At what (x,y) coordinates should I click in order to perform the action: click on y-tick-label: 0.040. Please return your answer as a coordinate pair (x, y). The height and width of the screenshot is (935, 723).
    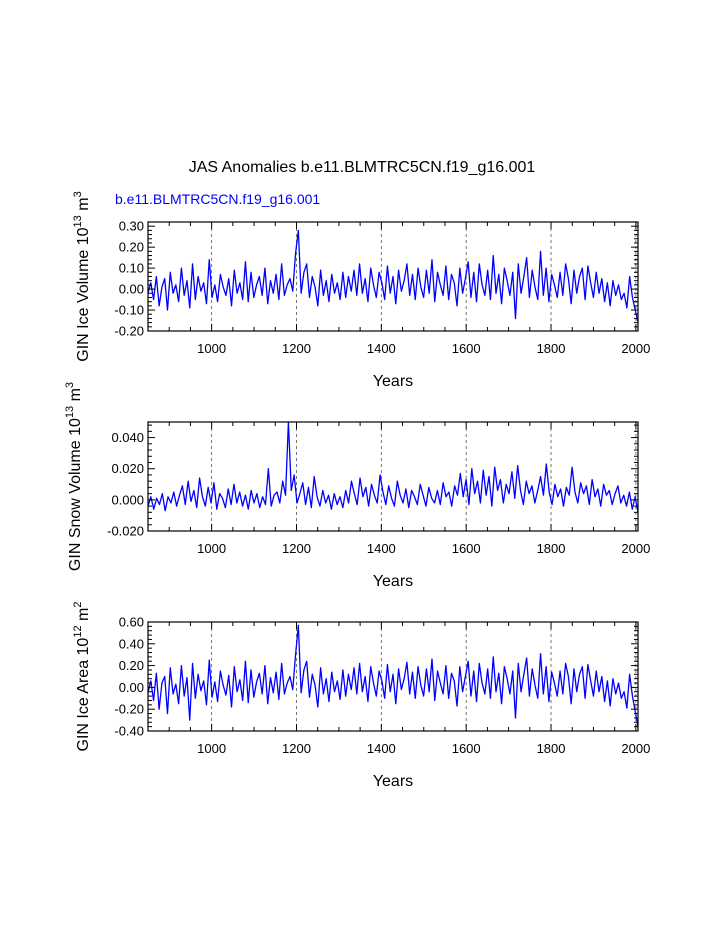
    Looking at the image, I should click on (127, 437).